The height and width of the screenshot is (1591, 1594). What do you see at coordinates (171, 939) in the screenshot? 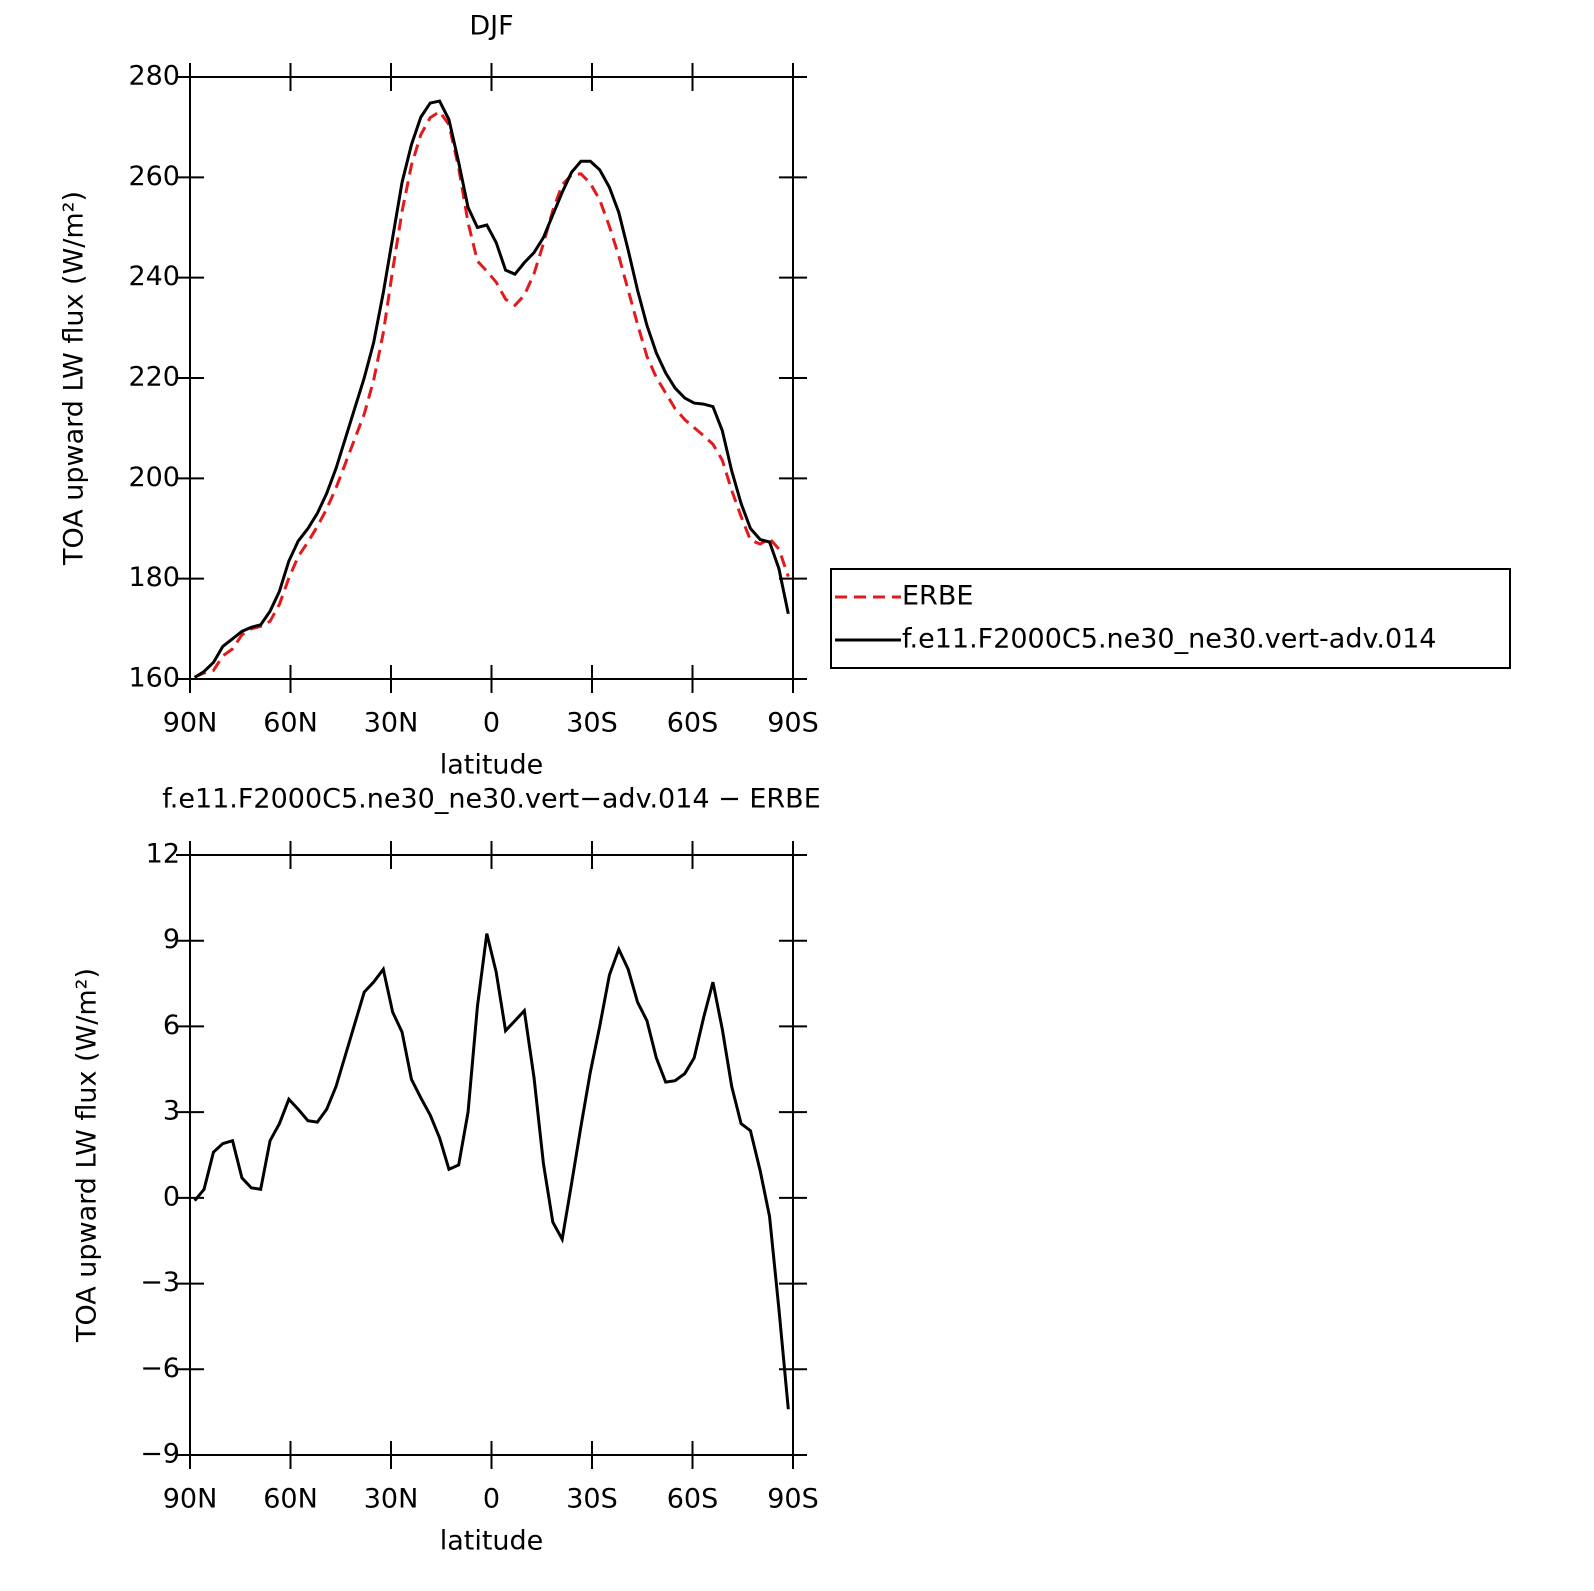
I see `y-tick-label: 9` at bounding box center [171, 939].